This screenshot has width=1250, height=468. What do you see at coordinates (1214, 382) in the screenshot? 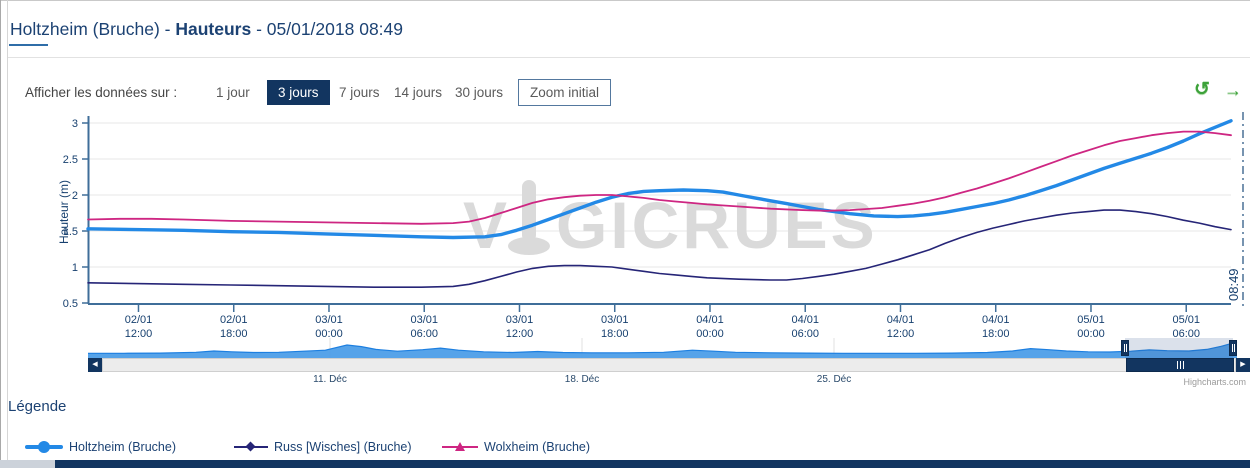
I see `highcharts-credits-link: Highcharts.com` at bounding box center [1214, 382].